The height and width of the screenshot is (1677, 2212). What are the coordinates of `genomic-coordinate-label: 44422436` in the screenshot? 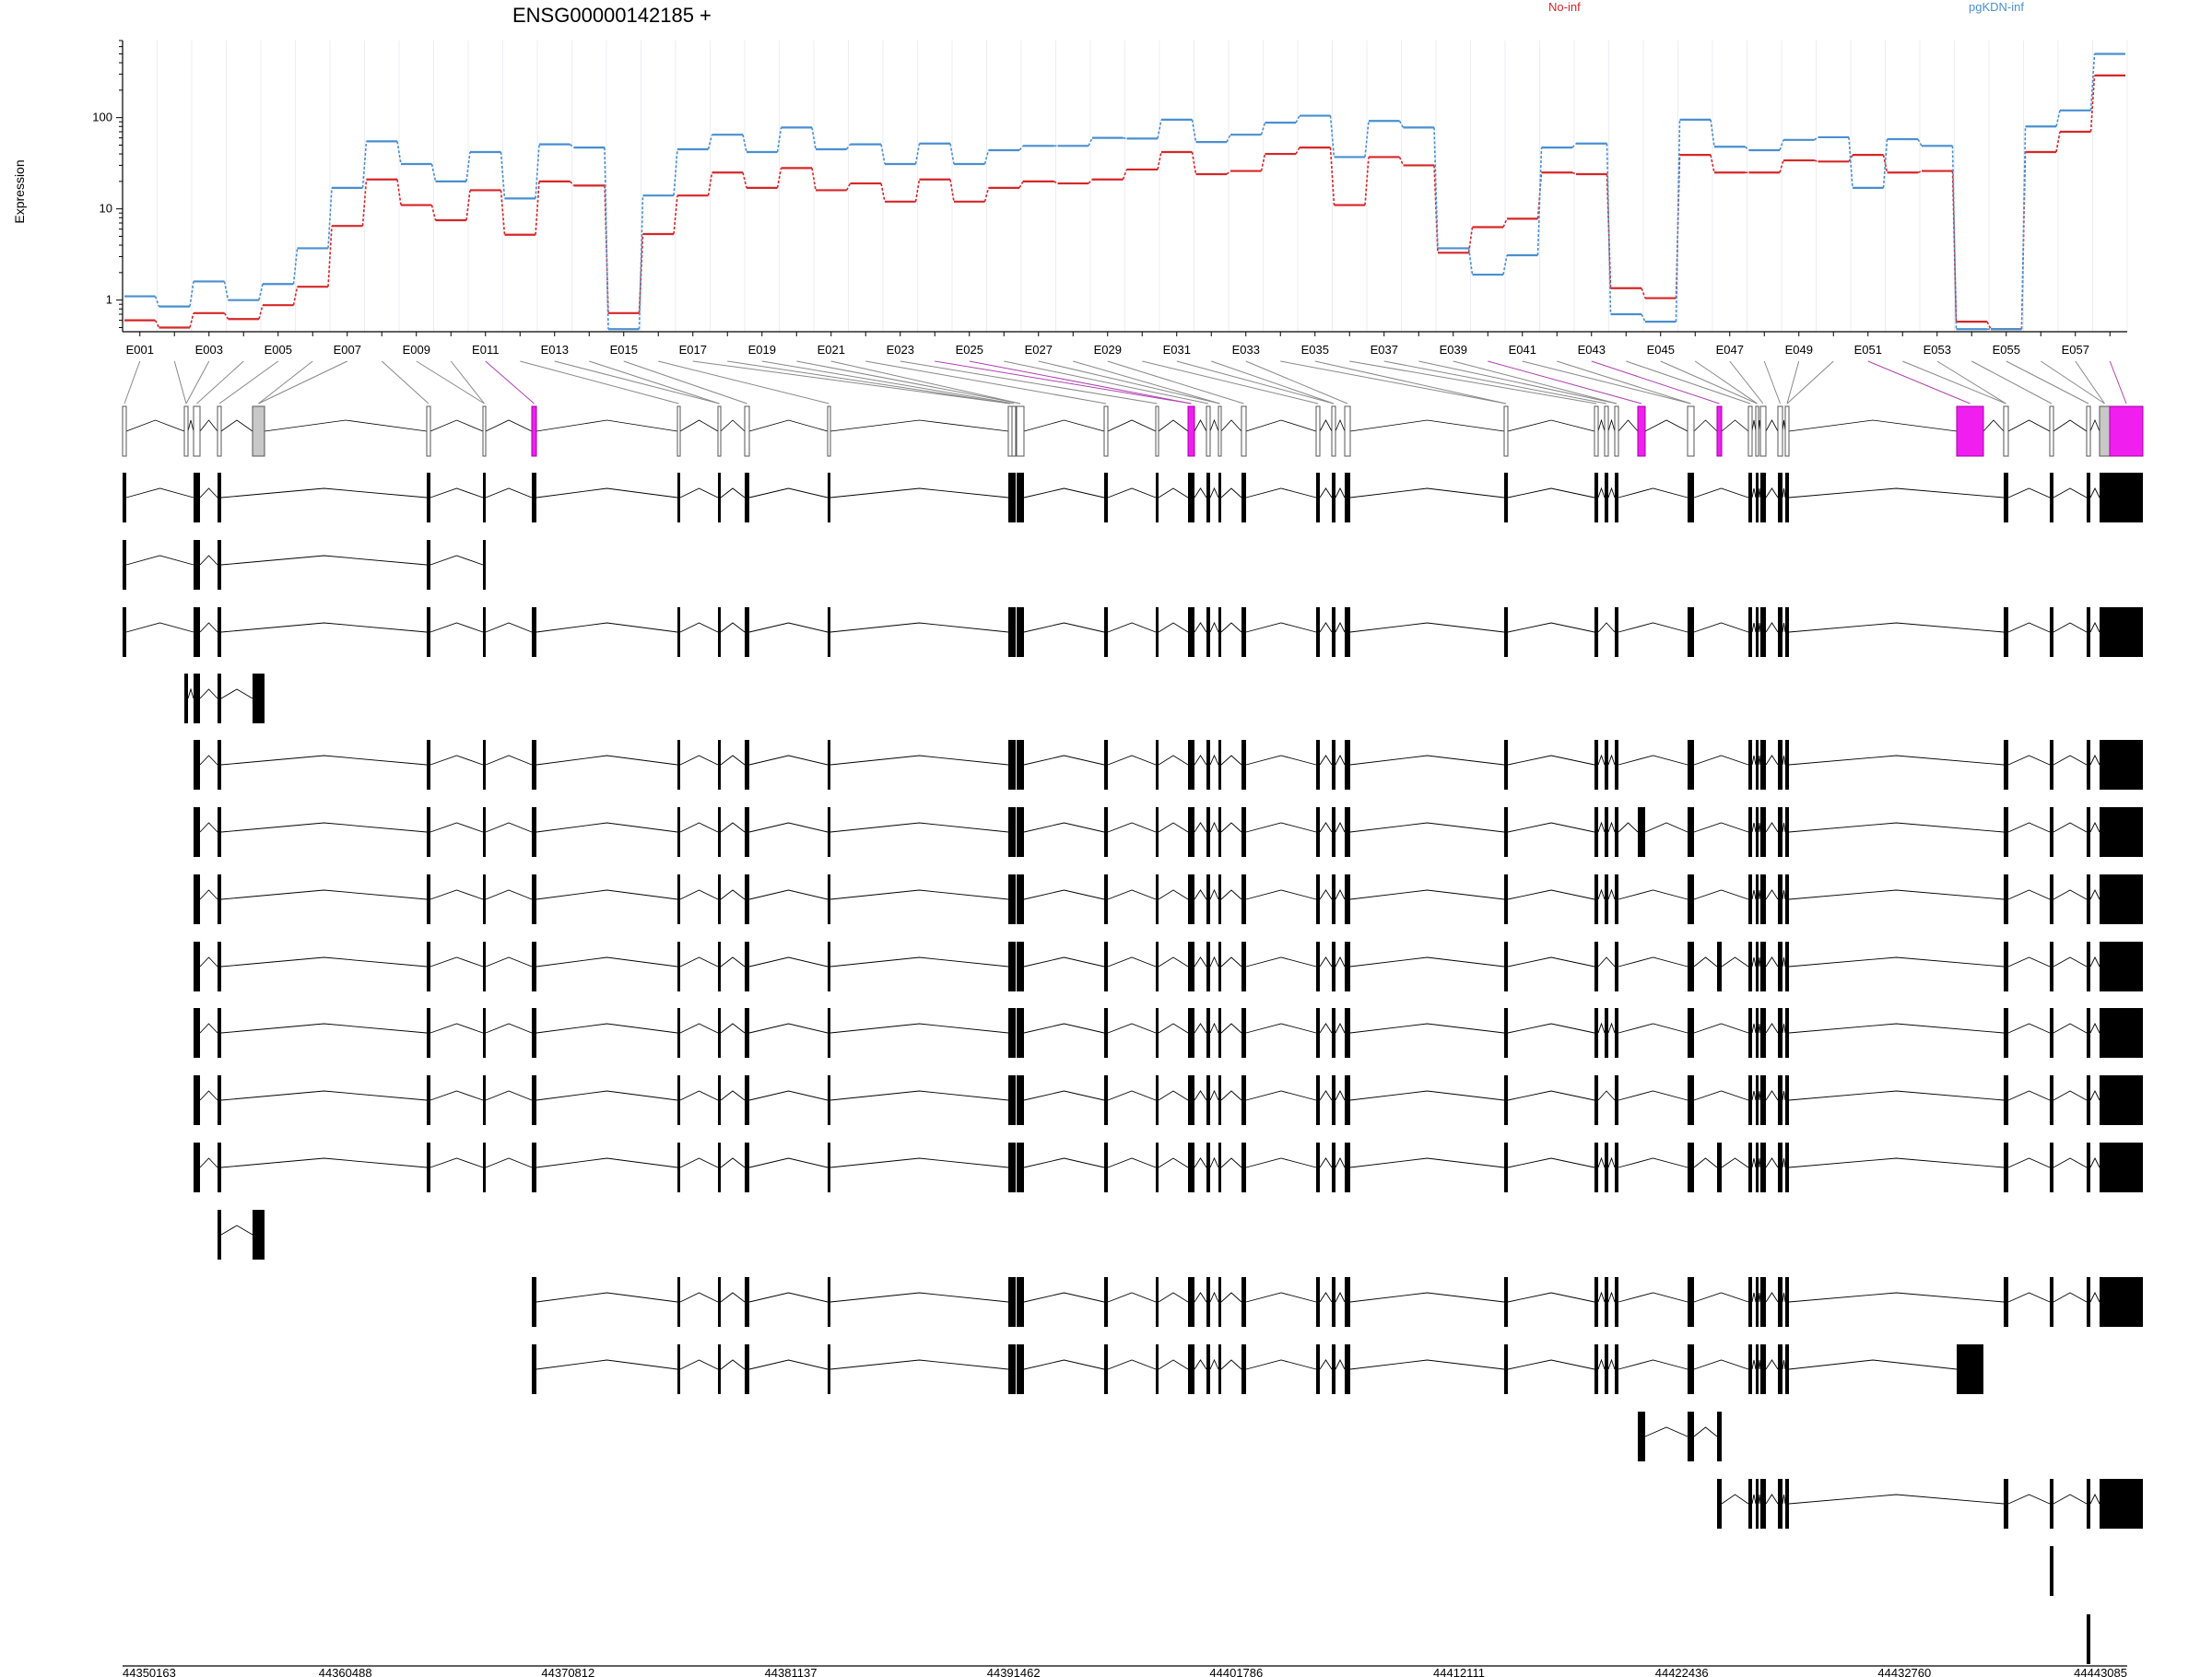 It's located at (1682, 1671).